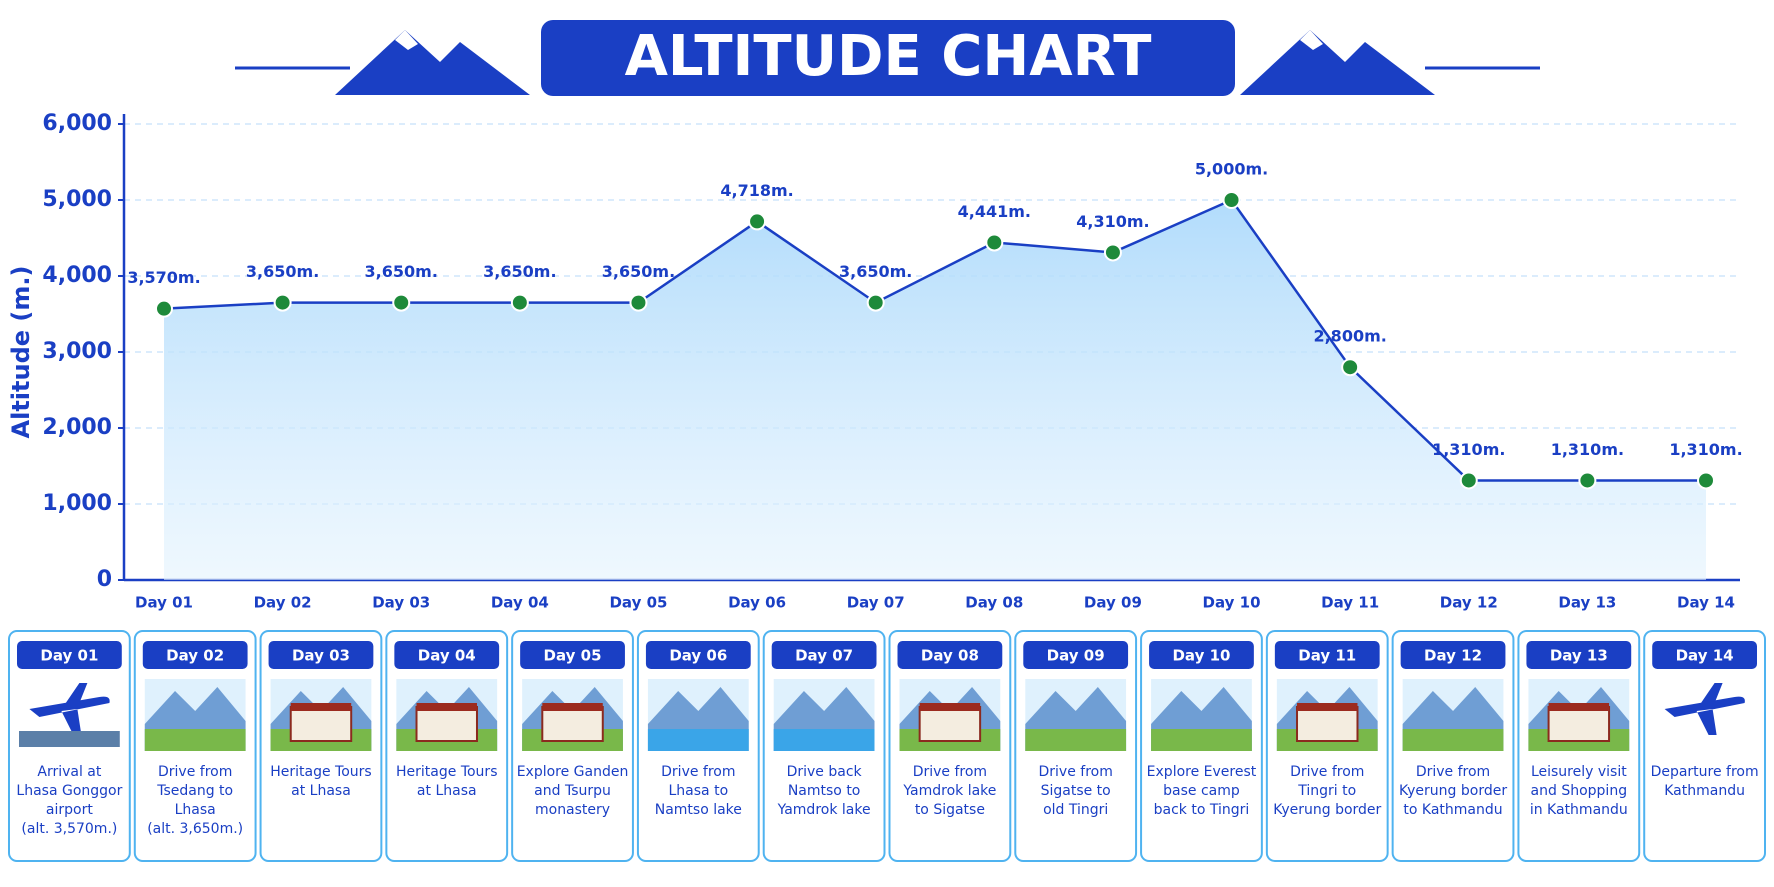 This screenshot has height=887, width=1774. I want to click on day-card: Day 03 Heritage Tours at Lhasa, so click(321, 746).